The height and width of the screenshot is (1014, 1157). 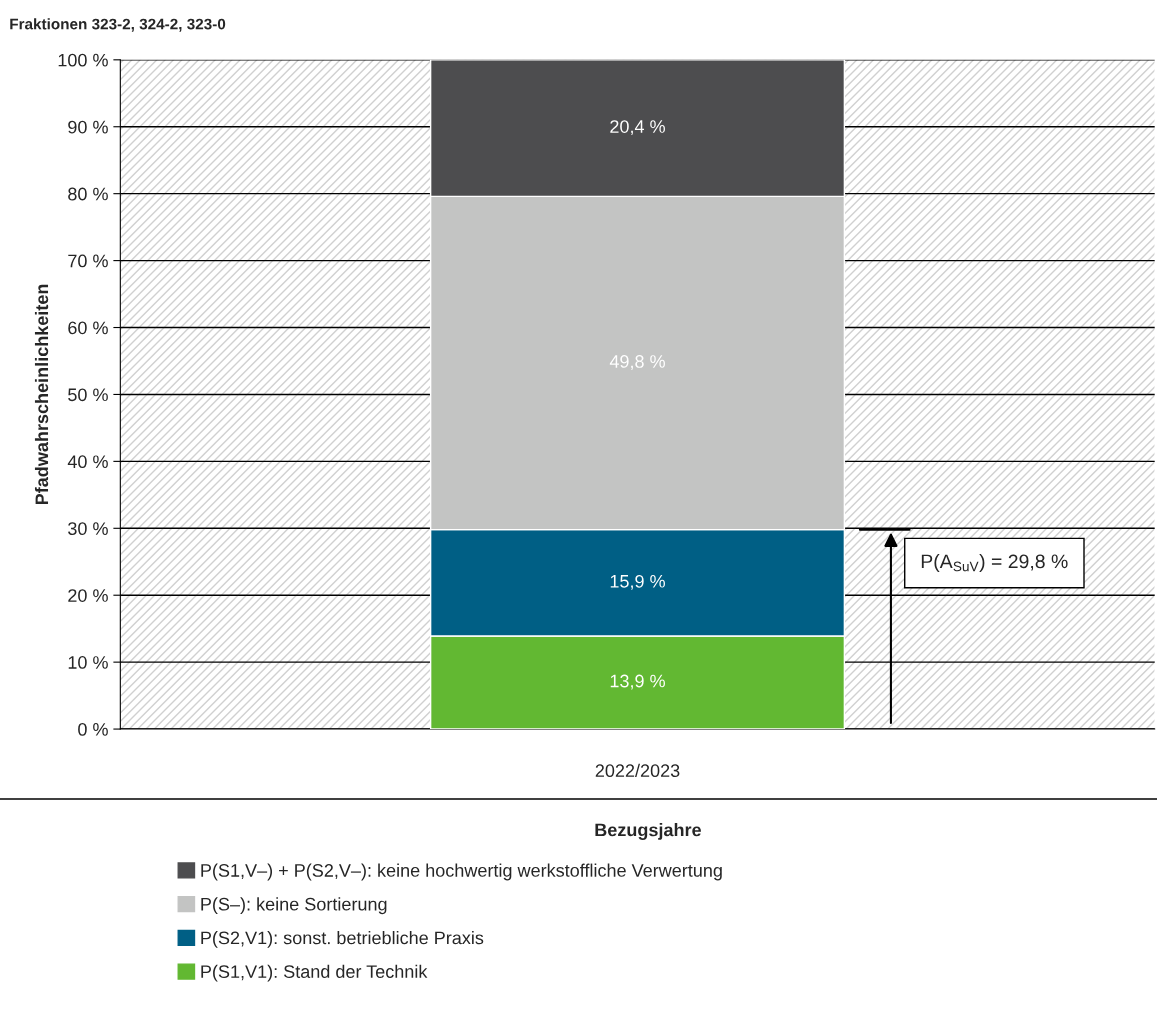 What do you see at coordinates (87, 462) in the screenshot?
I see `y-tick-label: 40 %` at bounding box center [87, 462].